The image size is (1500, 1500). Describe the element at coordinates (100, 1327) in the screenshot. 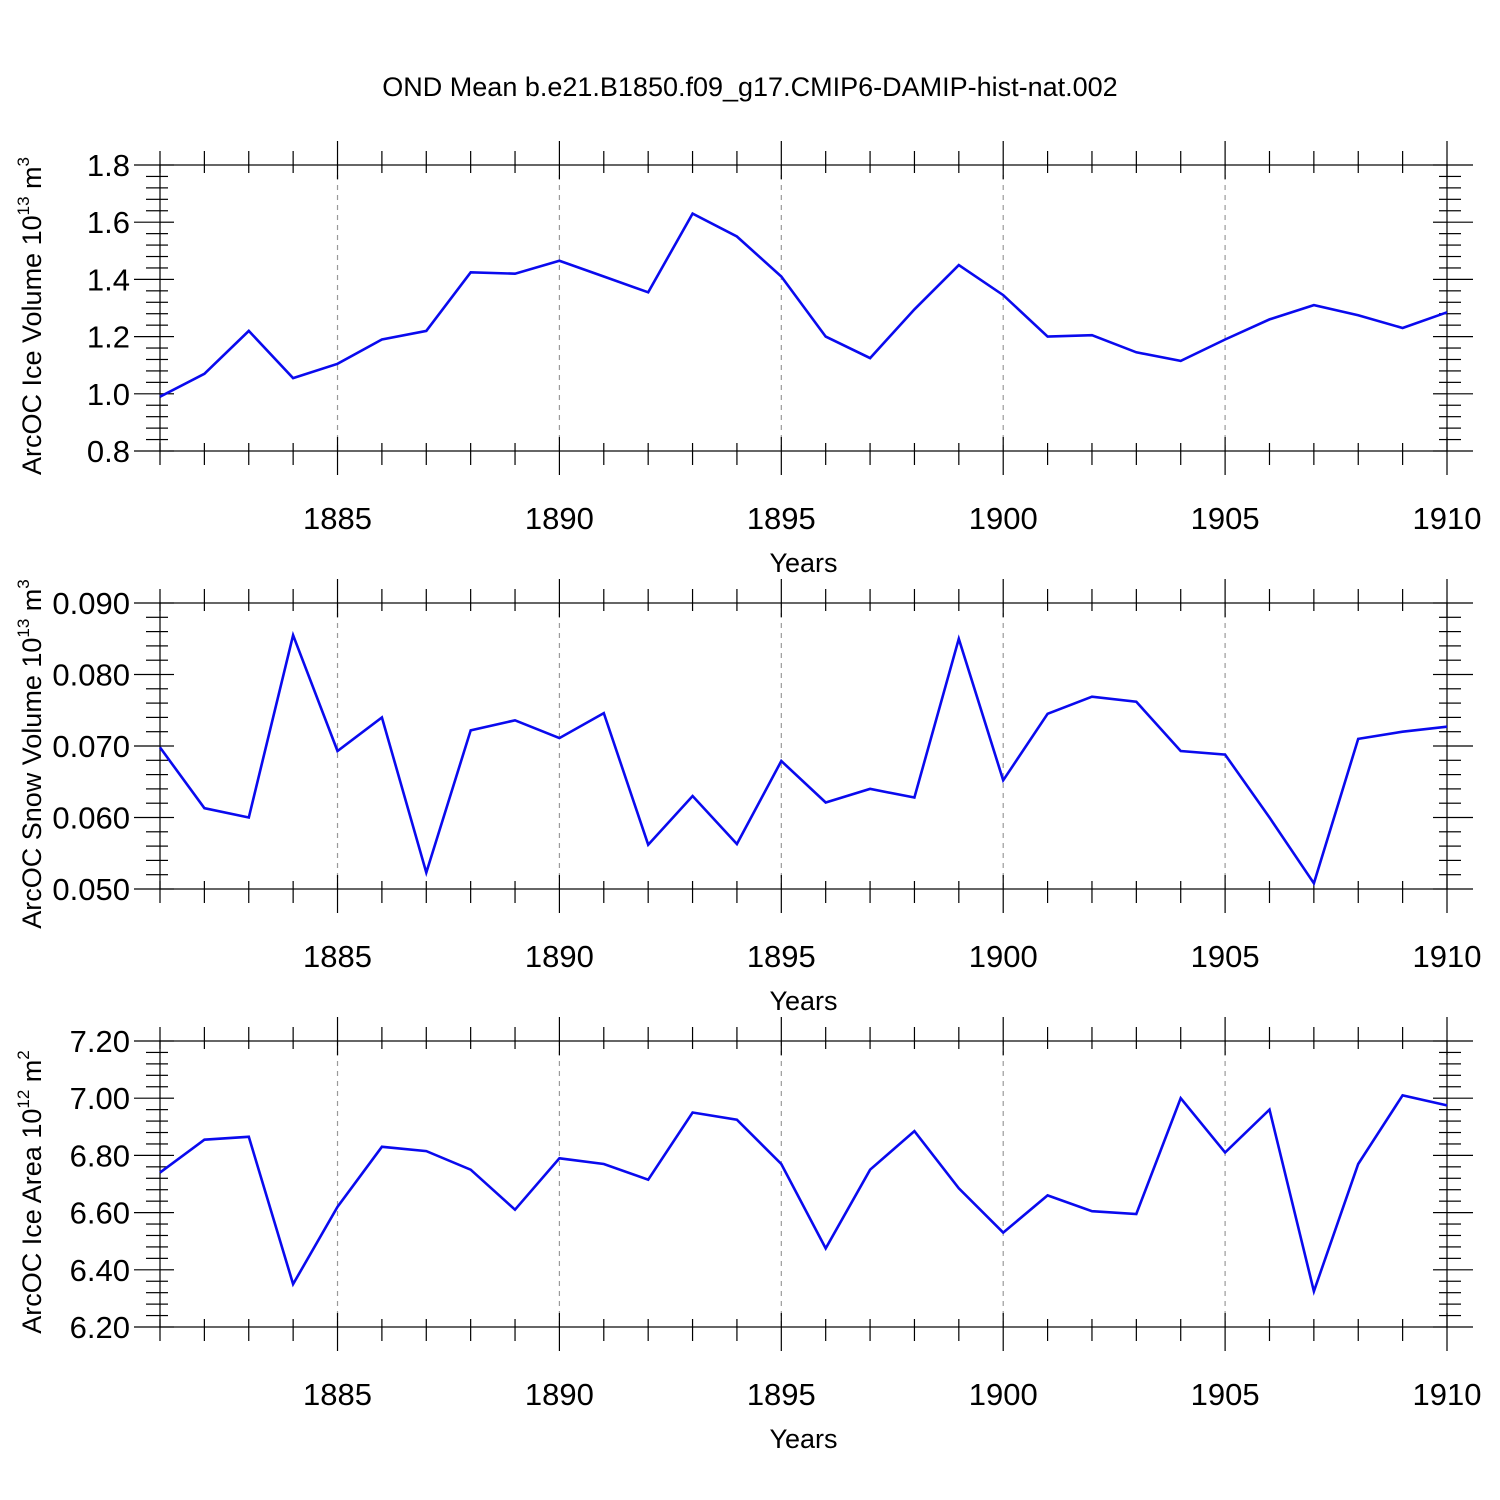

I see `y-tick-label: 6.20` at that location.